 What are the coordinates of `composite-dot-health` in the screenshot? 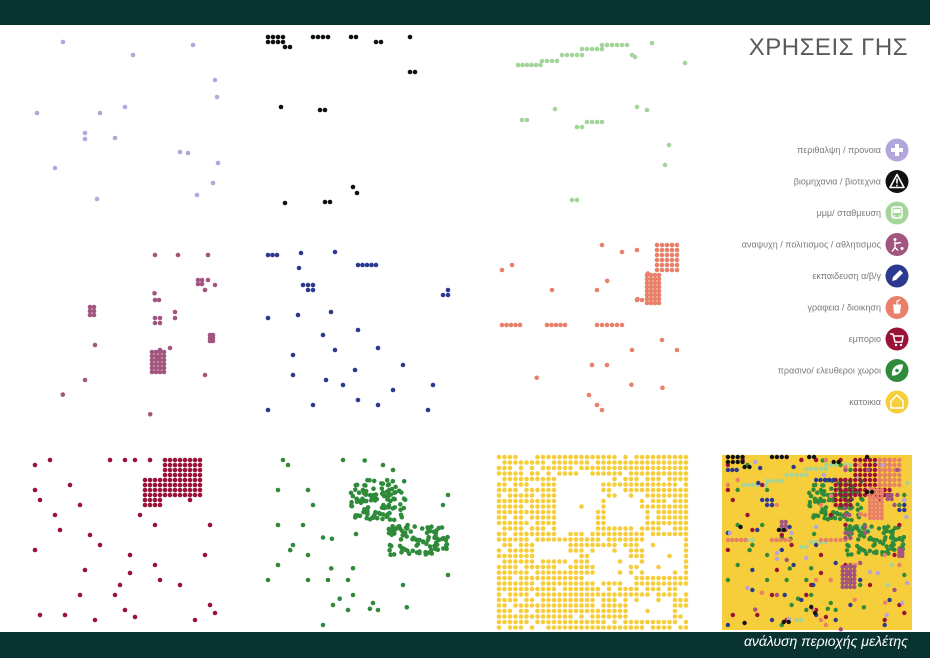 It's located at (806, 558).